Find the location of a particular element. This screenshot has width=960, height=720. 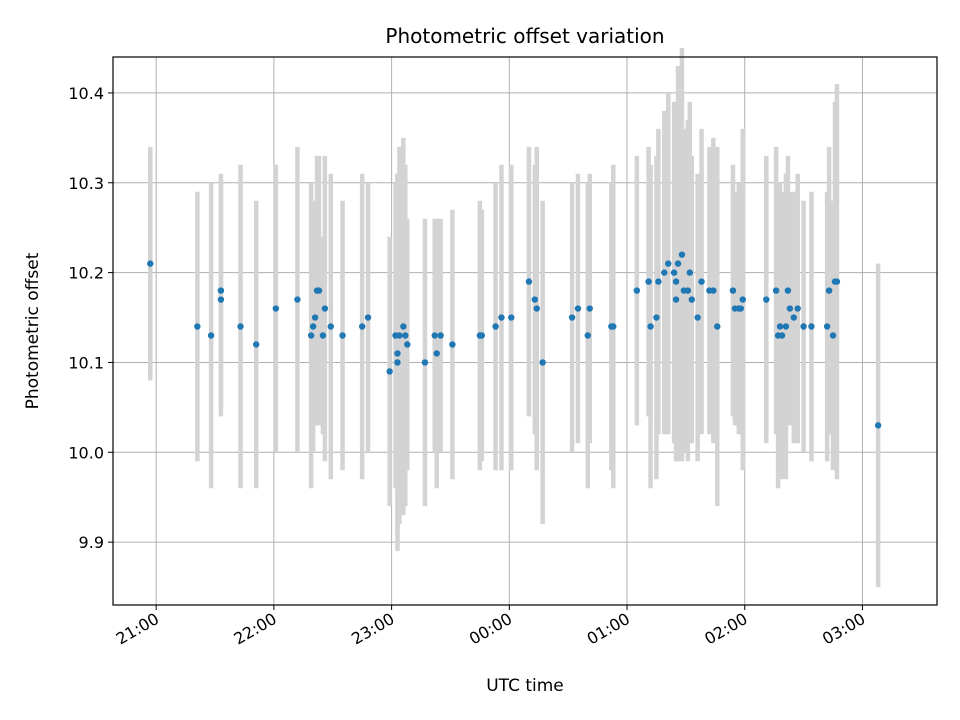

x-axis-label: UTC time is located at coordinates (525, 686).